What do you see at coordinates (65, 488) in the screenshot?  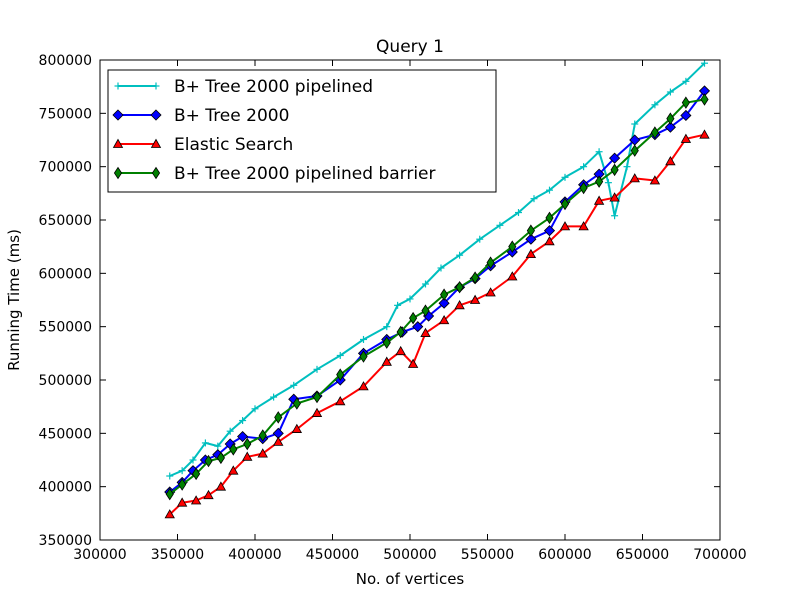 I see `y-tick-label: 400000` at bounding box center [65, 488].